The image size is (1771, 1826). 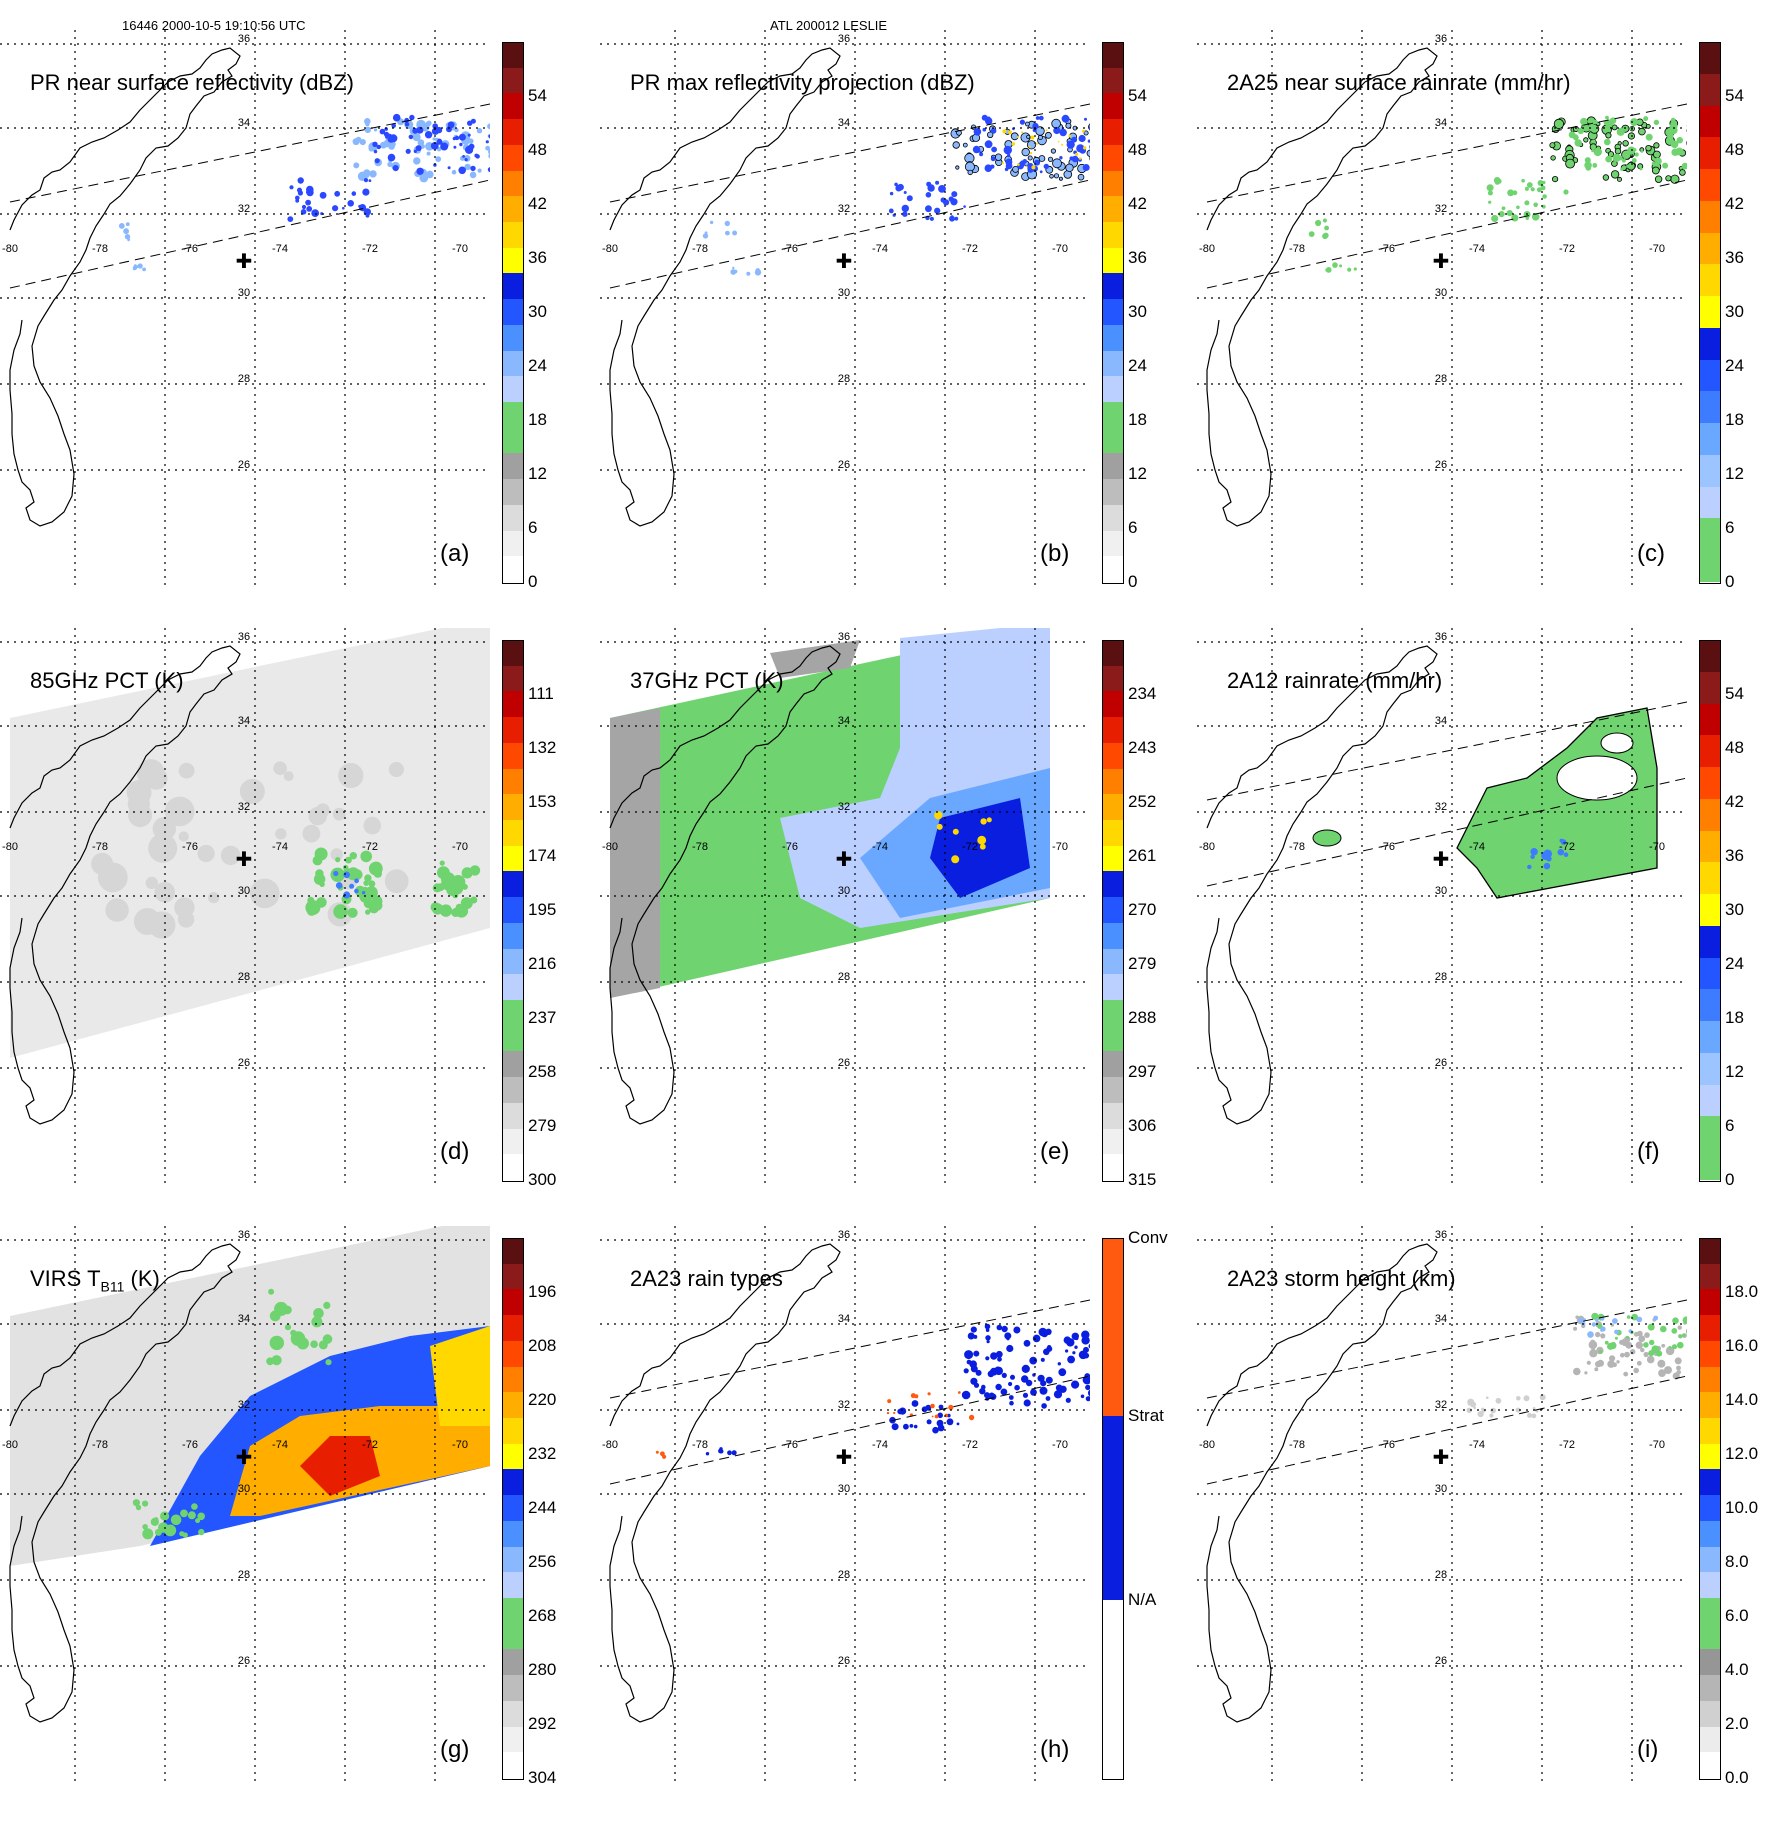 What do you see at coordinates (537, 204) in the screenshot?
I see `colorbar-tick: 42` at bounding box center [537, 204].